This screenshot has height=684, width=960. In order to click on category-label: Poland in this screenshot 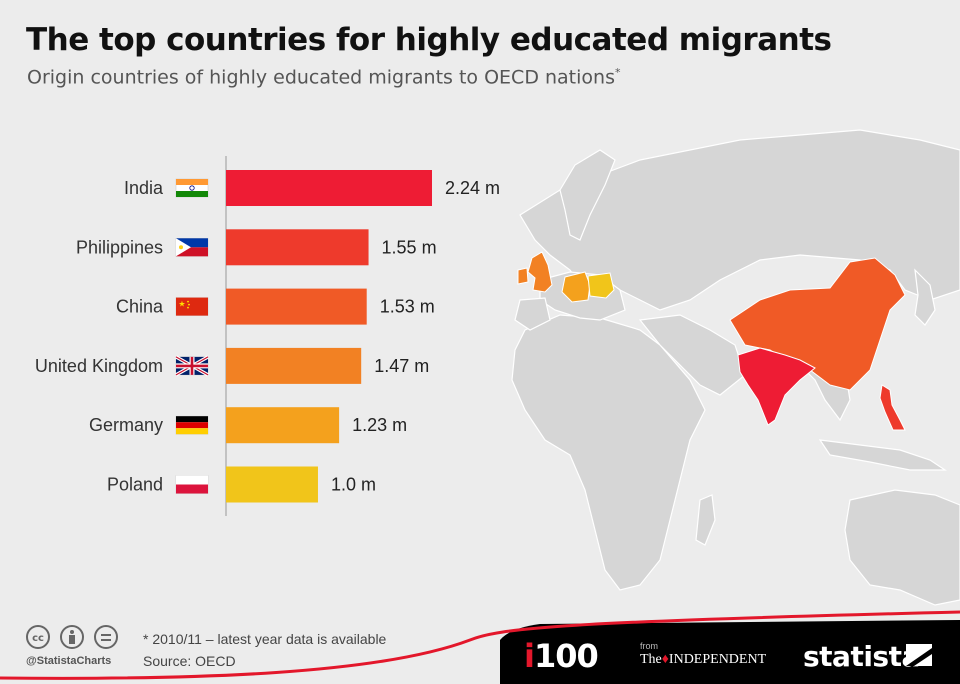, I will do `click(135, 485)`.